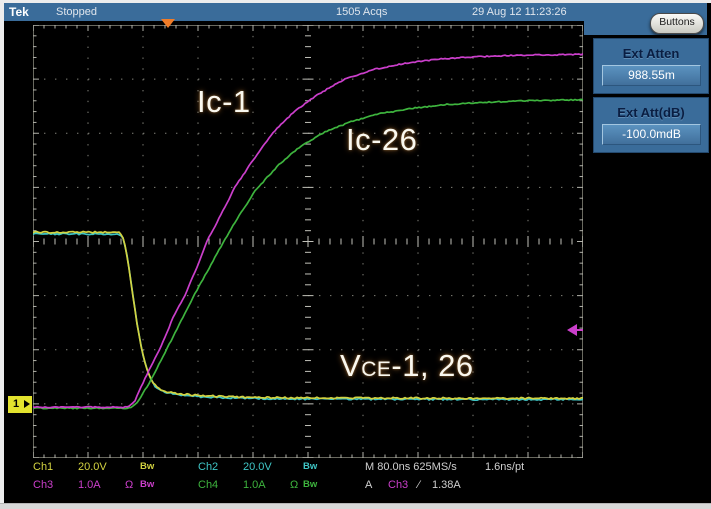 Image resolution: width=711 pixels, height=509 pixels. What do you see at coordinates (208, 485) in the screenshot?
I see `ch4-label: Ch4` at bounding box center [208, 485].